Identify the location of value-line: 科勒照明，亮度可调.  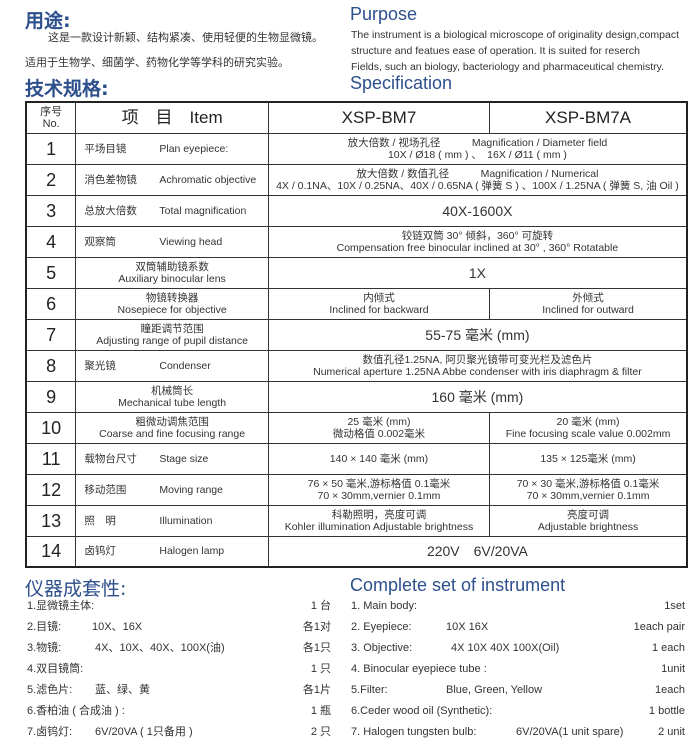
(379, 514).